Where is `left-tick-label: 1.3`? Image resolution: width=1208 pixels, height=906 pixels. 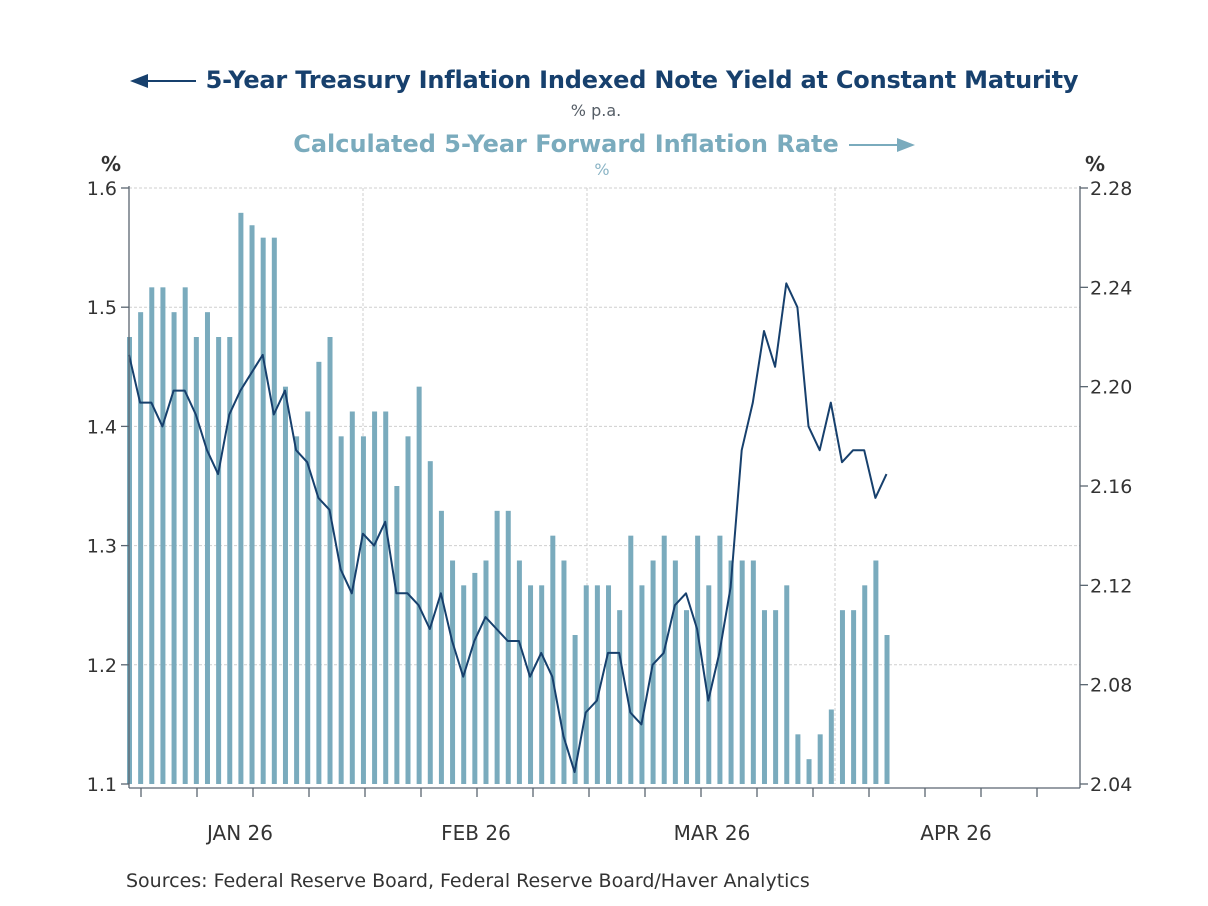 left-tick-label: 1.3 is located at coordinates (102, 547).